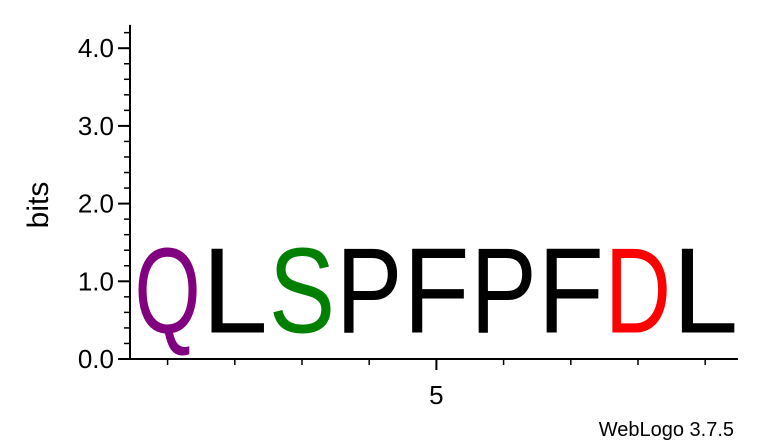  I want to click on logo-letter-glyph: S, so click(302, 291).